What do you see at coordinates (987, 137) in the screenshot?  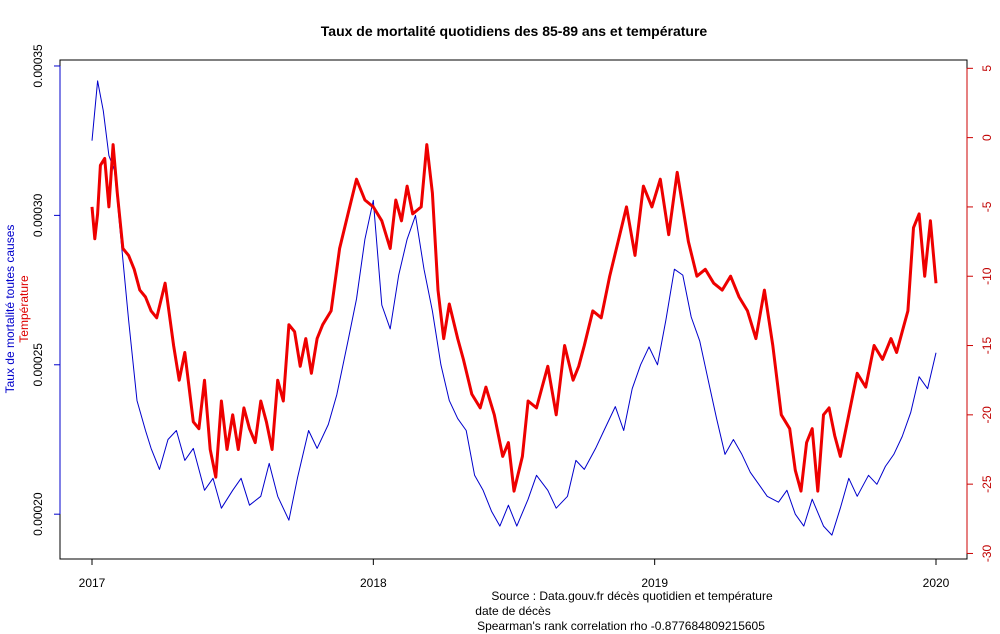 I see `right-tick-label: 0` at bounding box center [987, 137].